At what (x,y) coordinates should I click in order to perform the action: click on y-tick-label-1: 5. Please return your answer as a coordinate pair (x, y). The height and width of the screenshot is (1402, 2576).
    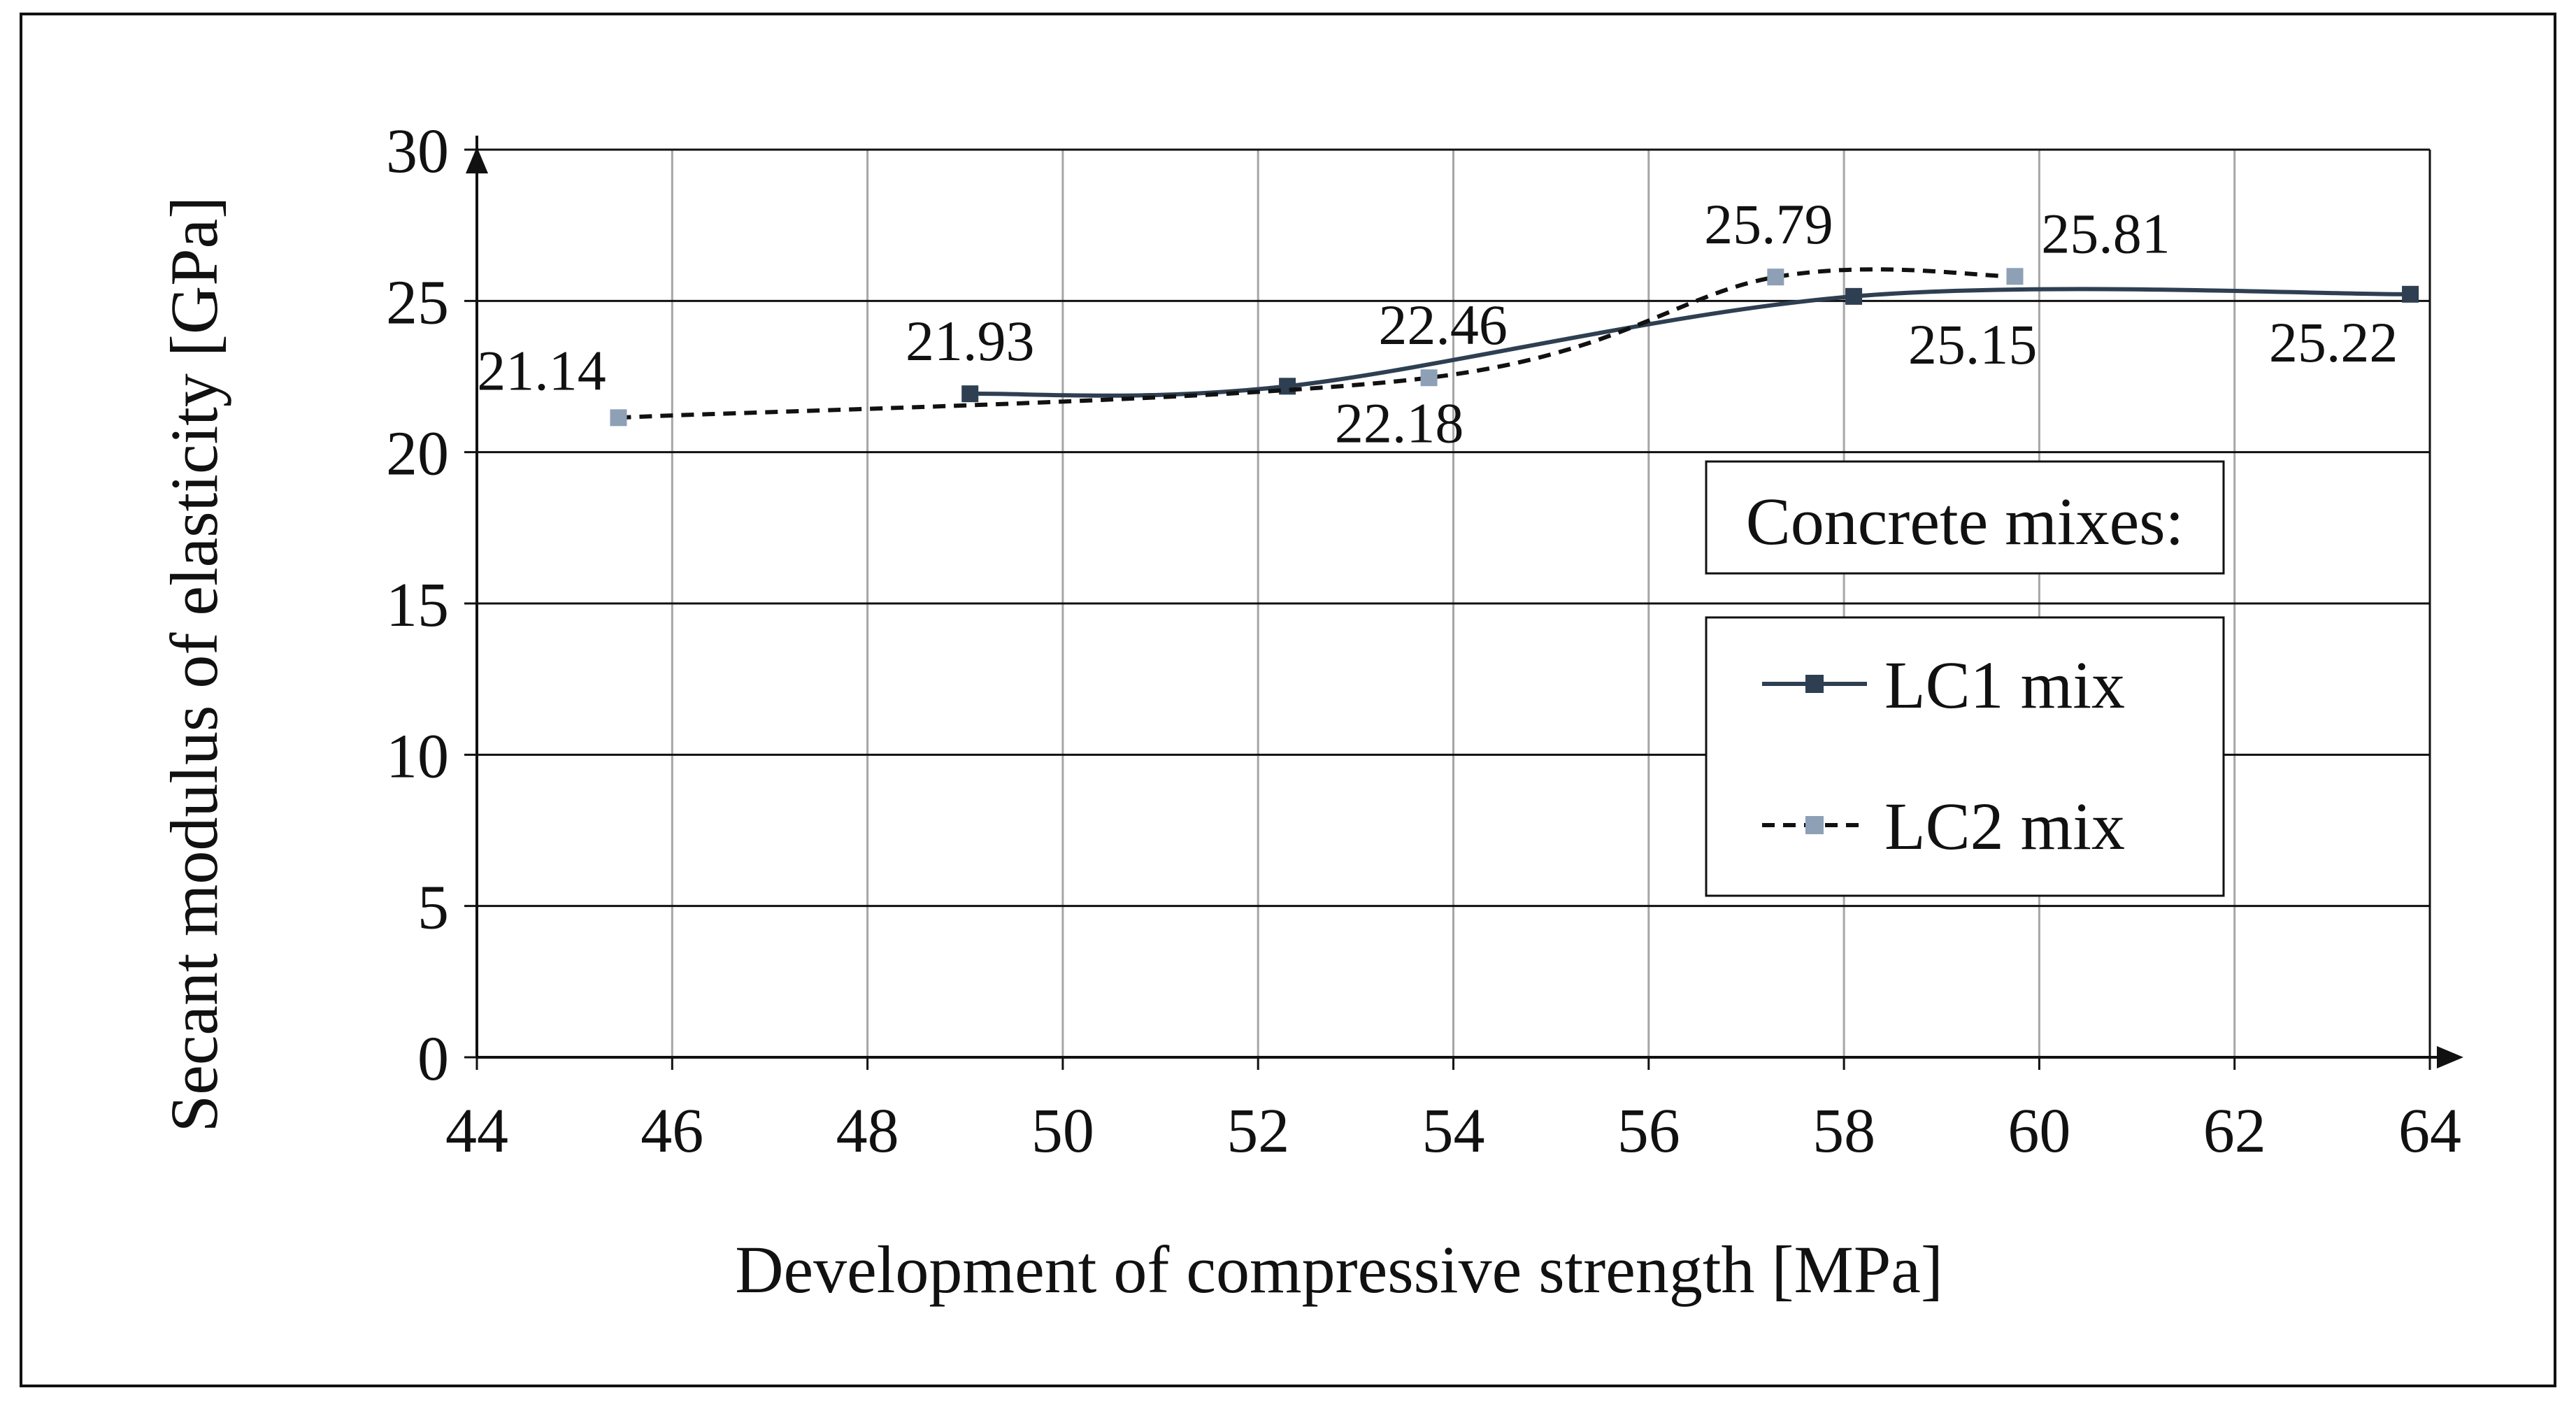
    Looking at the image, I should click on (433, 908).